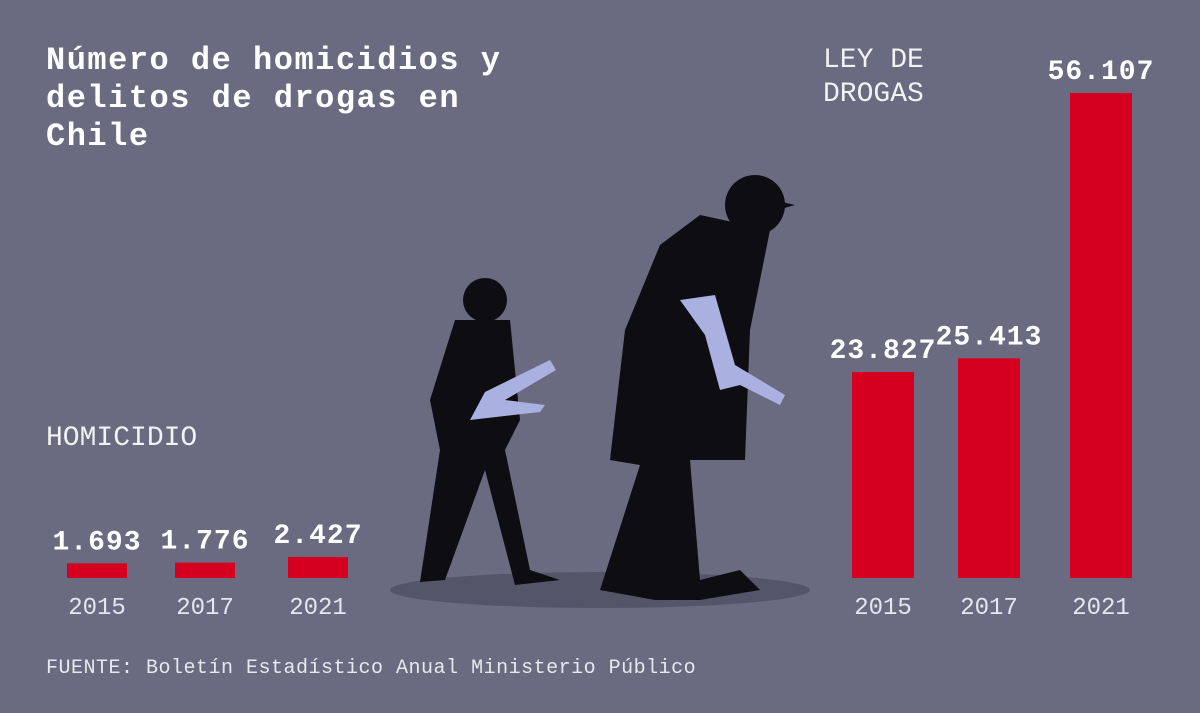 The image size is (1200, 713). I want to click on value-label: 25.413, so click(989, 337).